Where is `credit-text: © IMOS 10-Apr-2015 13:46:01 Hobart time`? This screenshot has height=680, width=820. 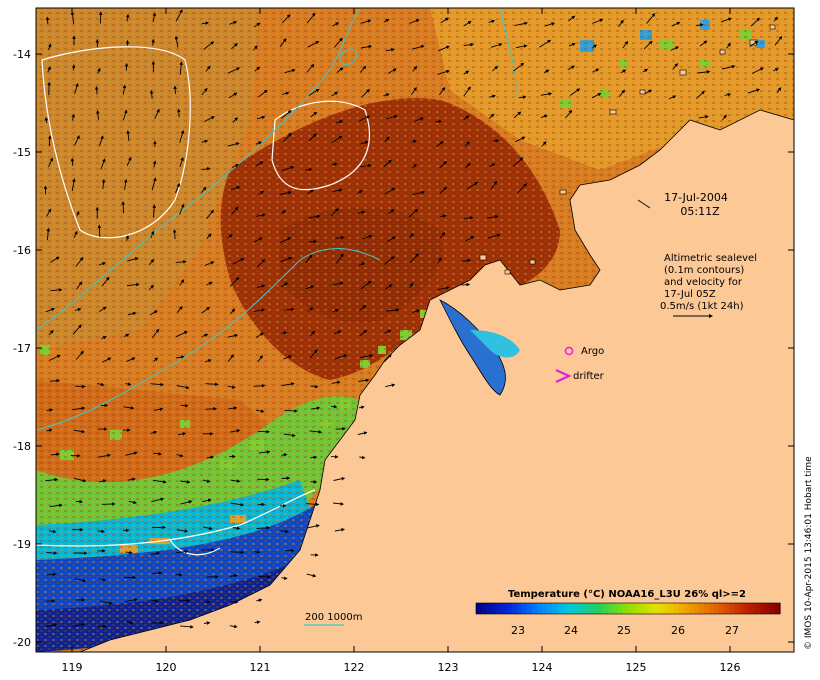 credit-text: © IMOS 10-Apr-2015 13:46:01 Hobart time is located at coordinates (809, 553).